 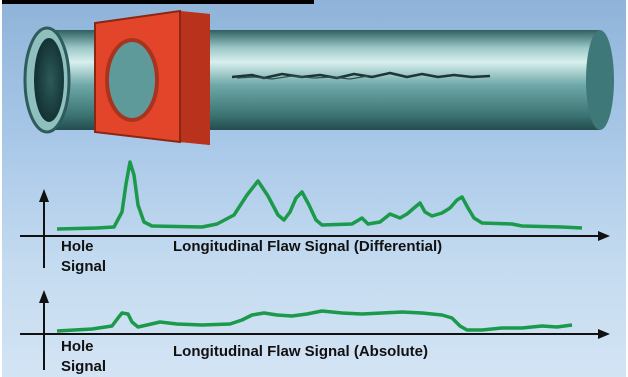 I want to click on hole-signal-label-absolute: Hole Signal, so click(x=83, y=356).